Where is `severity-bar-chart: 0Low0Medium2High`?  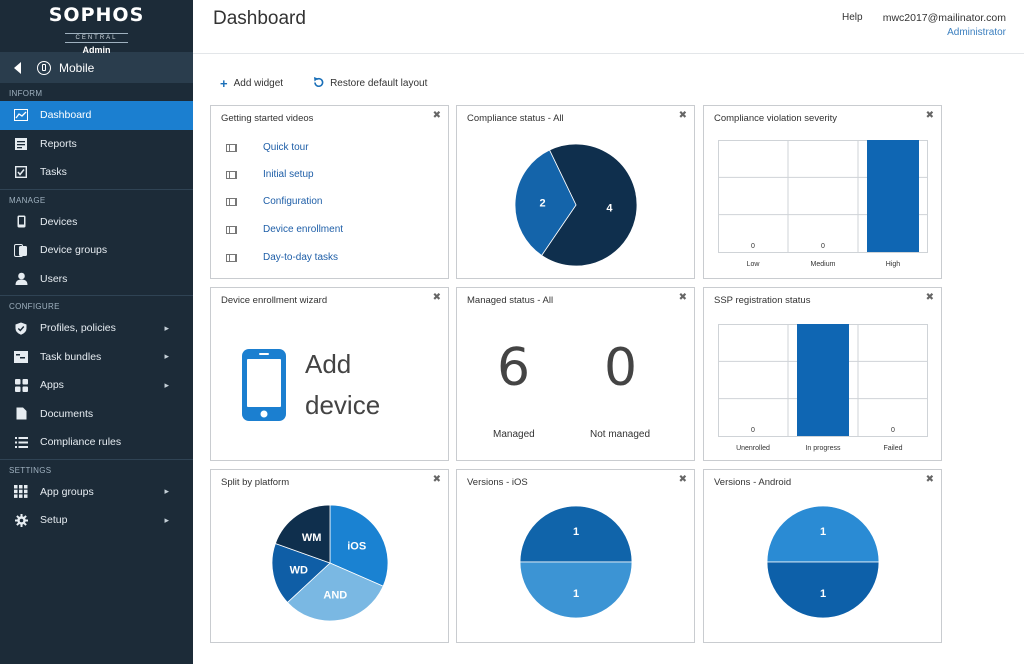 severity-bar-chart: 0Low0Medium2High is located at coordinates (823, 204).